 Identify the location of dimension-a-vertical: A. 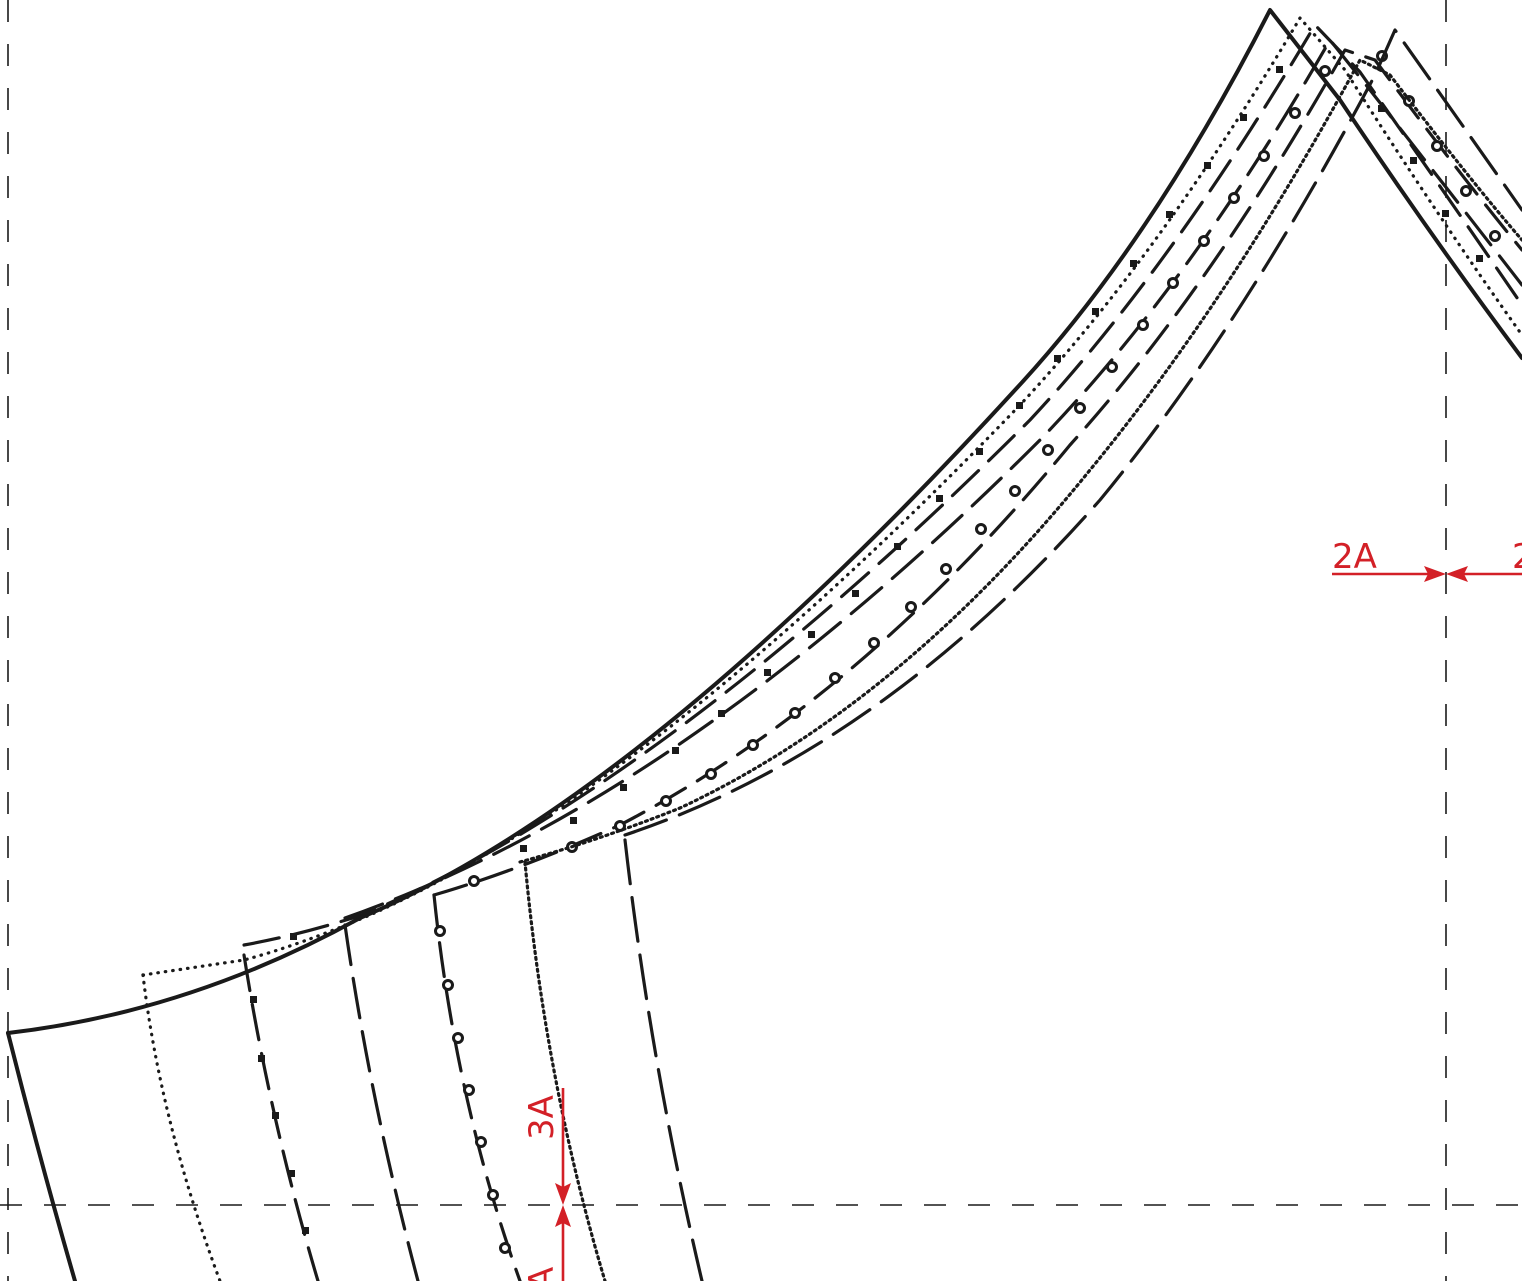
(546, 1243).